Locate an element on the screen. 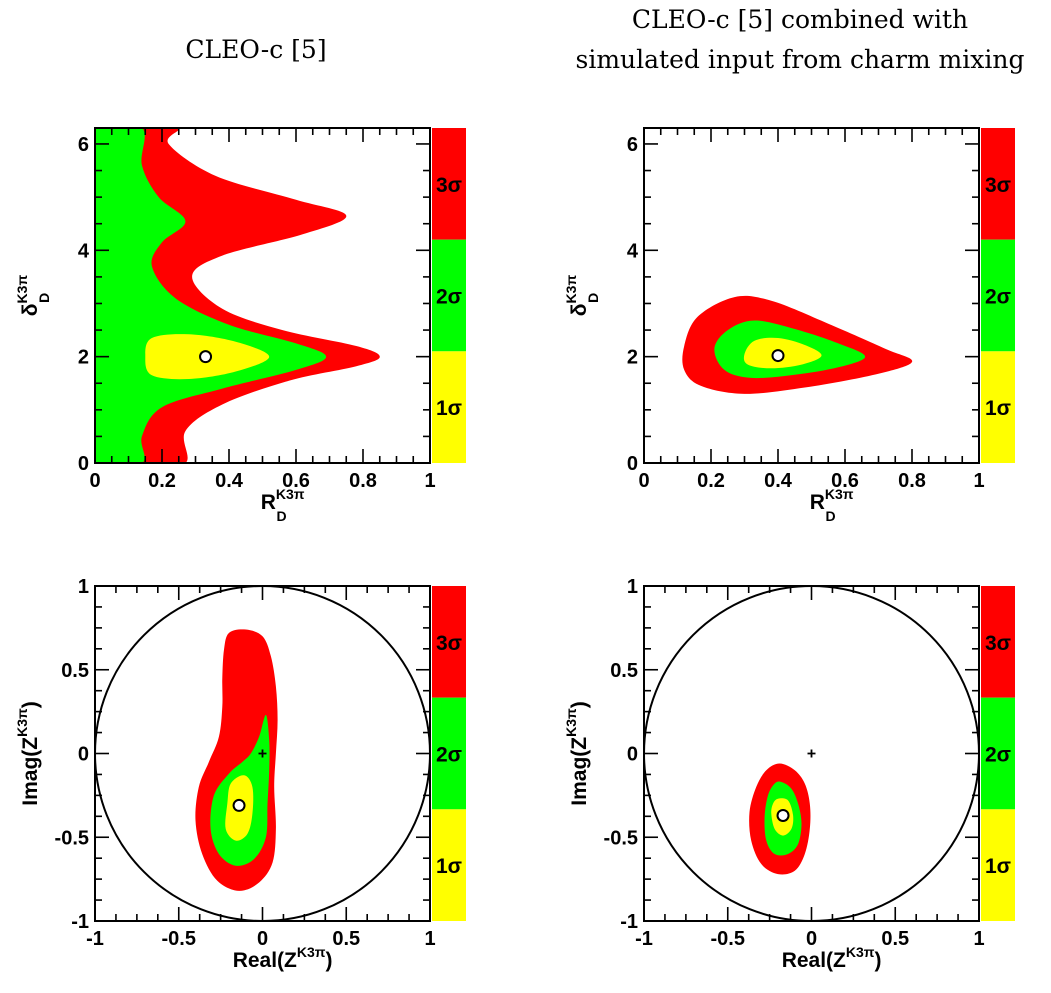 This screenshot has height=993, width=1051. column-title-right-line1: CLEO-c [5] combined with is located at coordinates (800, 19).